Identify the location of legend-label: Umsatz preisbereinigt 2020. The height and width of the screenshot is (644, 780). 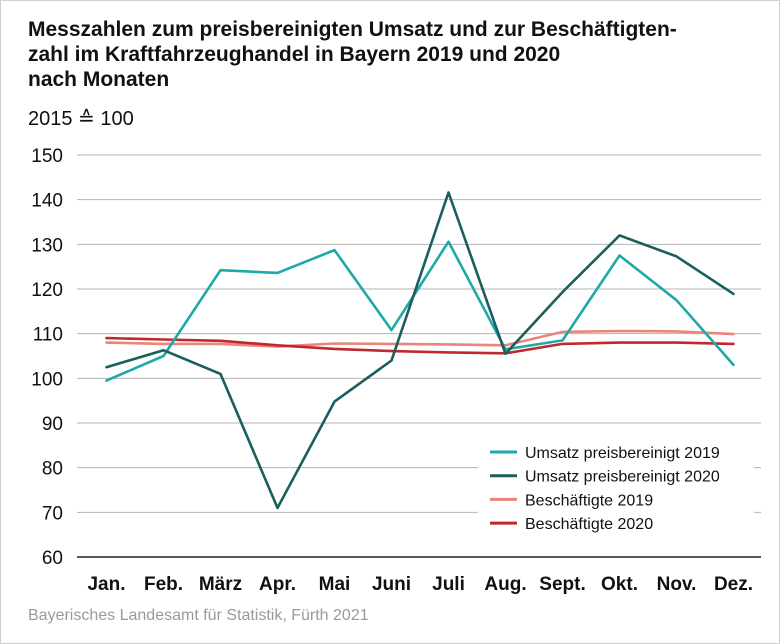
(622, 477).